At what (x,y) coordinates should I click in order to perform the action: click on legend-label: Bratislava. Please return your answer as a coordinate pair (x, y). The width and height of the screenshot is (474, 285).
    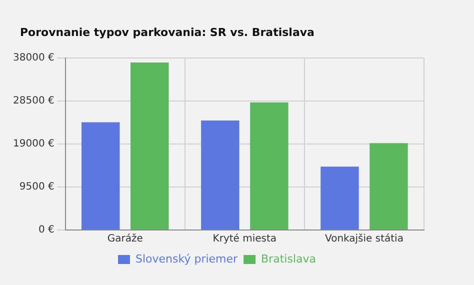
    Looking at the image, I should click on (288, 259).